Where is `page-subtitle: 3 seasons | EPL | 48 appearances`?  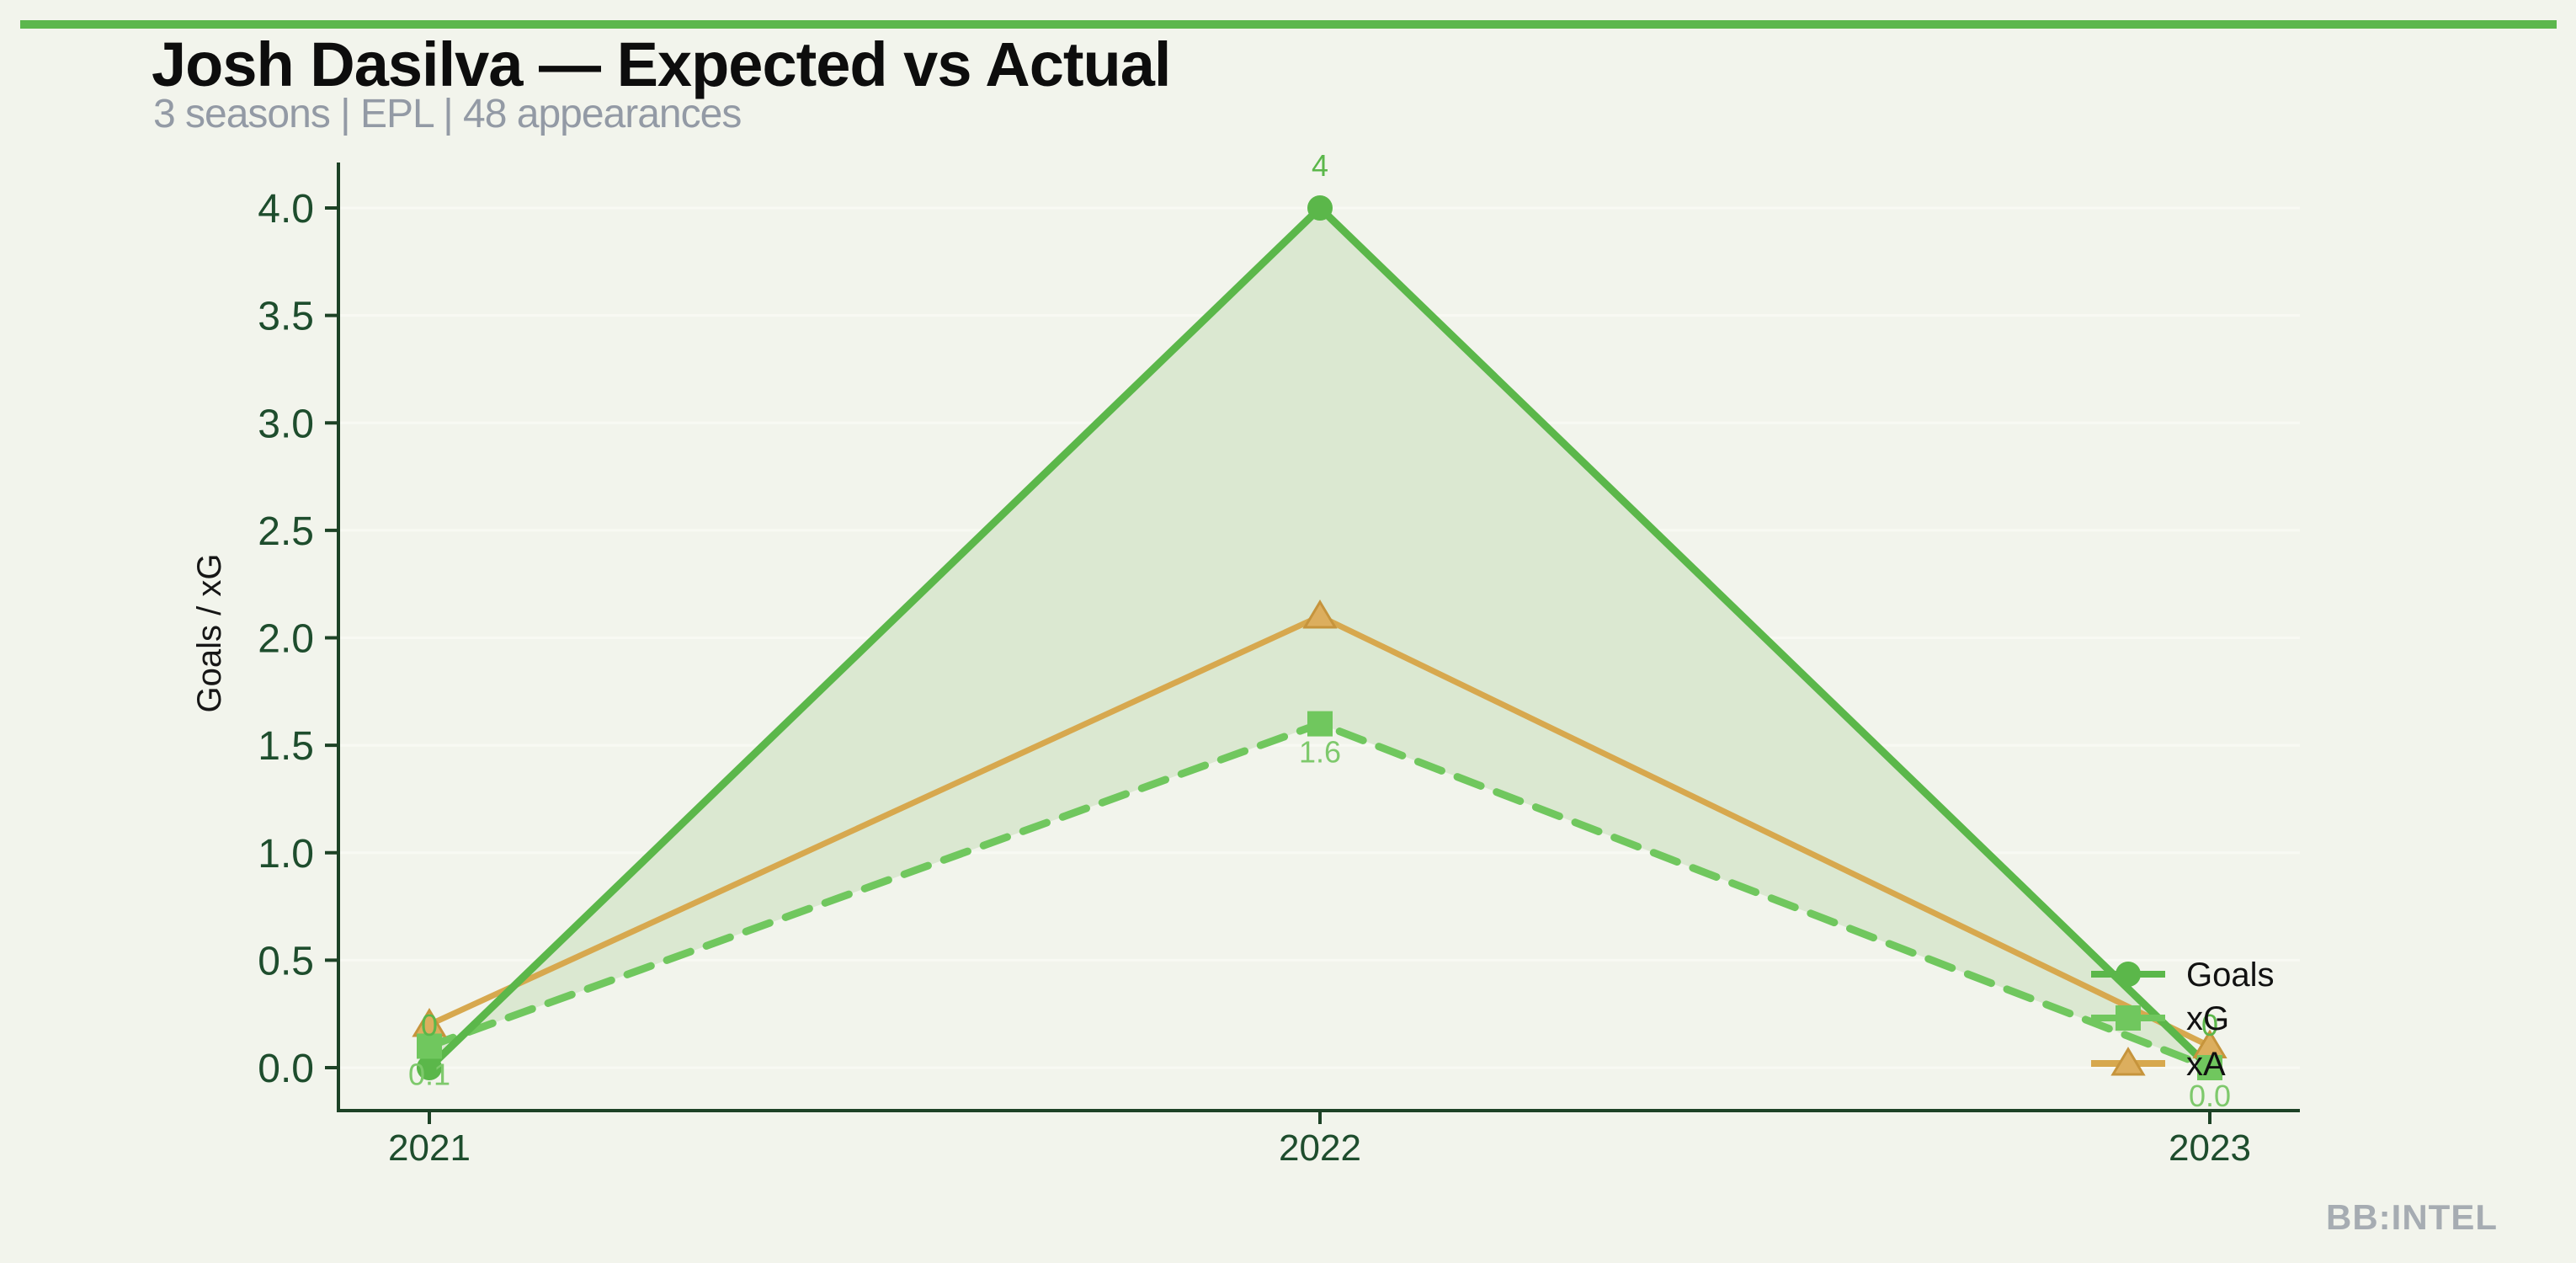 page-subtitle: 3 seasons | EPL | 48 appearances is located at coordinates (447, 114).